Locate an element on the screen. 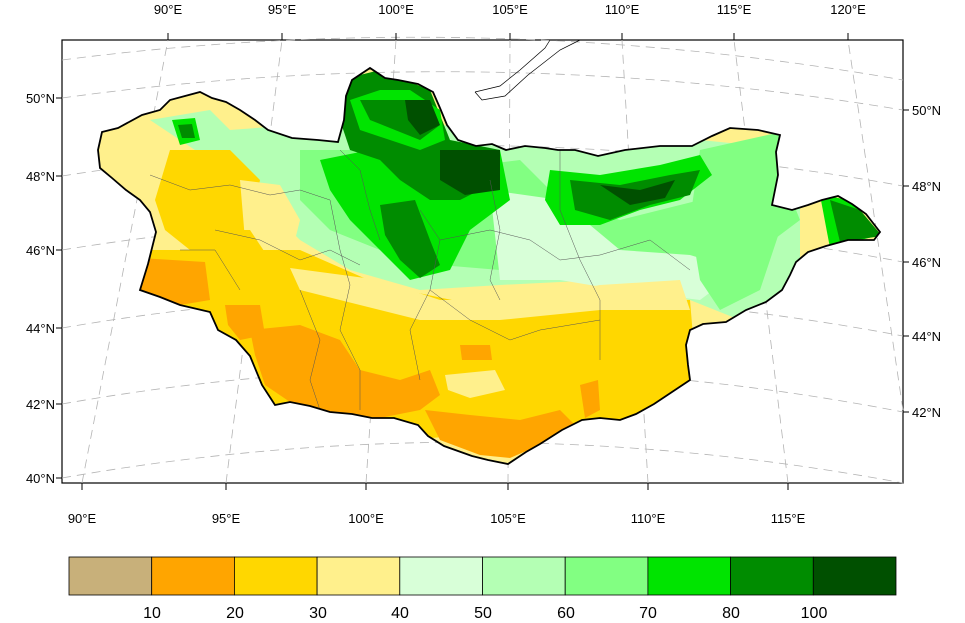  bottom-lon-labels: 90°E 95°E 100°E 105°E 110°E 115°E is located at coordinates (437, 518).